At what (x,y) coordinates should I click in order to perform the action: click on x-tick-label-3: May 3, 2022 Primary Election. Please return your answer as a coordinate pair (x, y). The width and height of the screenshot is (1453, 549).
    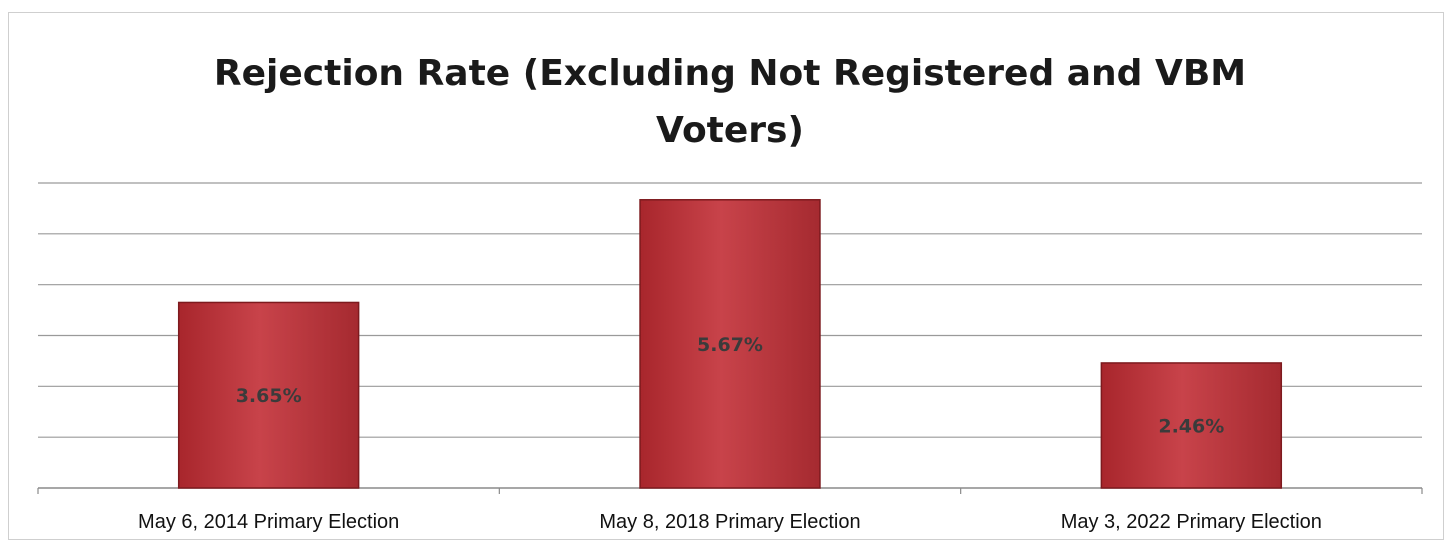
    Looking at the image, I should click on (1191, 522).